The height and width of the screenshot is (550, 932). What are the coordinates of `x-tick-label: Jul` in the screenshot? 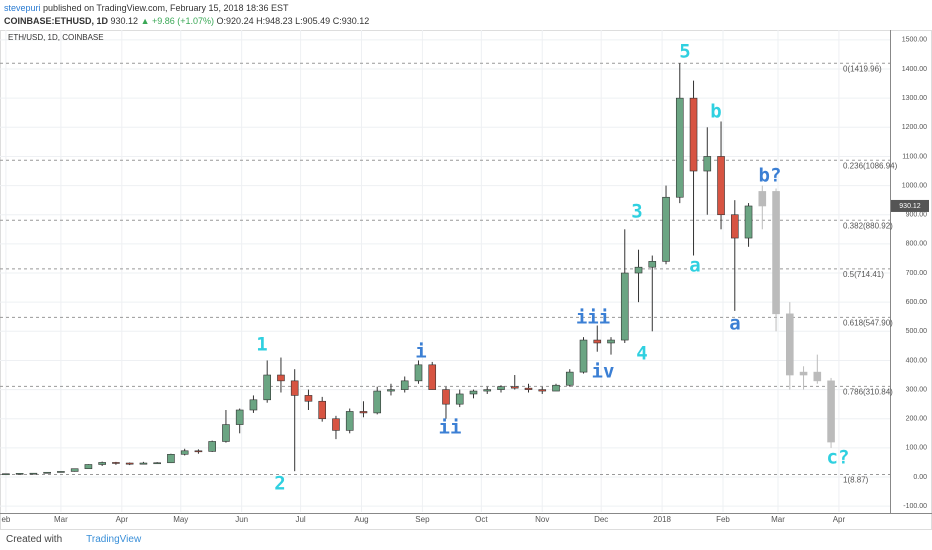 It's located at (300, 519).